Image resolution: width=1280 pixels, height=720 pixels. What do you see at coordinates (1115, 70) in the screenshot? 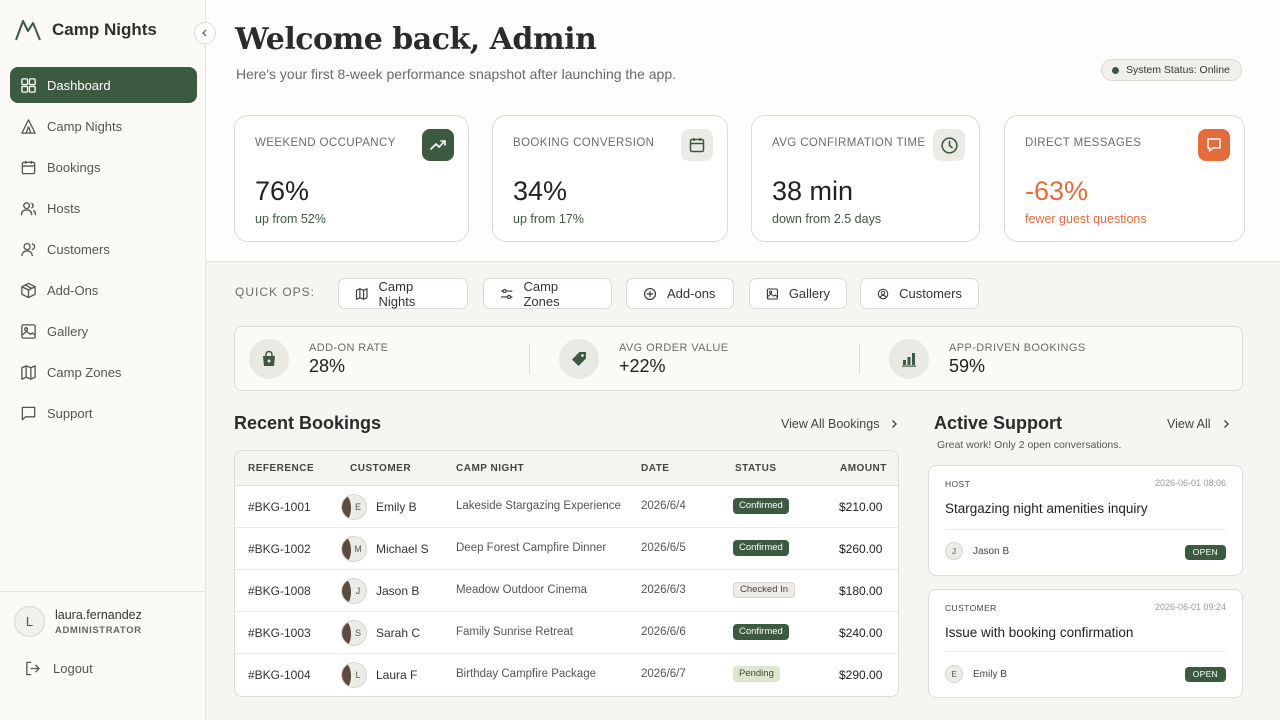
I see `status-dot-icon` at bounding box center [1115, 70].